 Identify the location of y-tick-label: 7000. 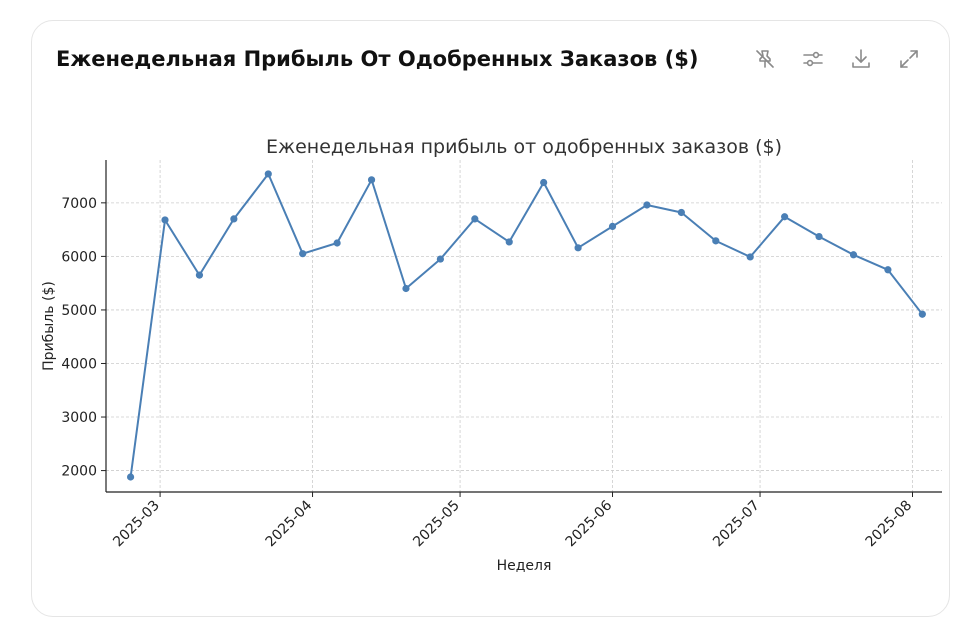
(79, 204).